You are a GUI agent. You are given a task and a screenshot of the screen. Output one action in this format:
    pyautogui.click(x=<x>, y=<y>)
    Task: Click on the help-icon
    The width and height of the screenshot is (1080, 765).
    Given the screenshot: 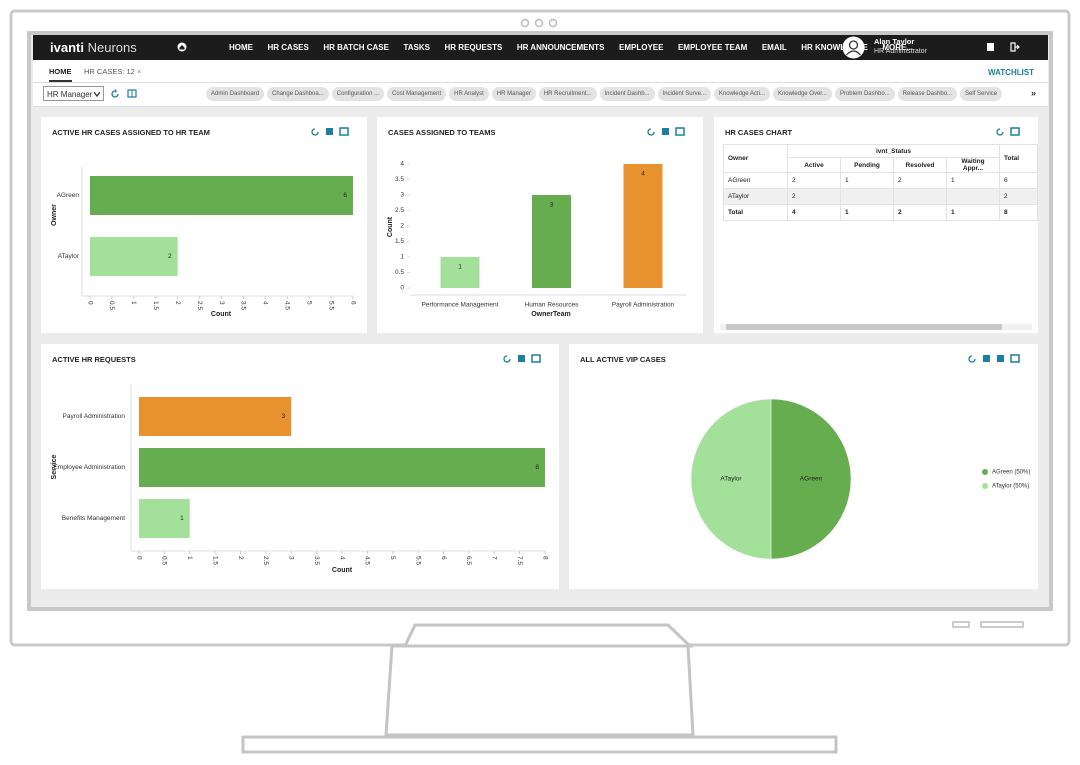 What is the action you would take?
    pyautogui.click(x=991, y=47)
    